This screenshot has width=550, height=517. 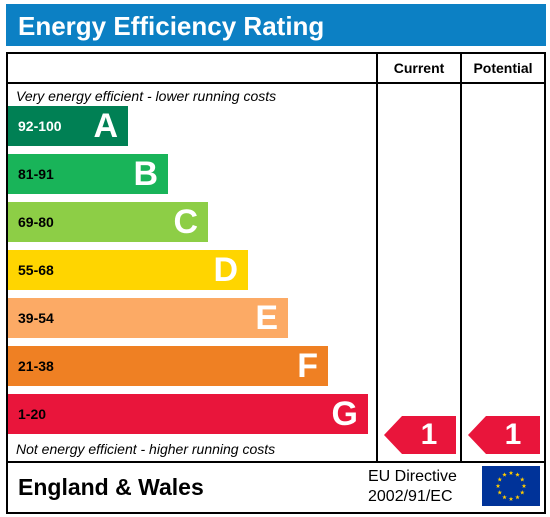 What do you see at coordinates (513, 434) in the screenshot?
I see `potential-rating-value: 1` at bounding box center [513, 434].